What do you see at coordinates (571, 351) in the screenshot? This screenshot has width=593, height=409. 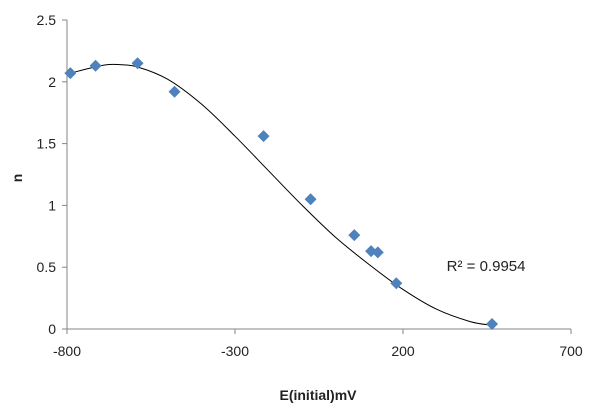 I see `x-tick-label: 700` at bounding box center [571, 351].